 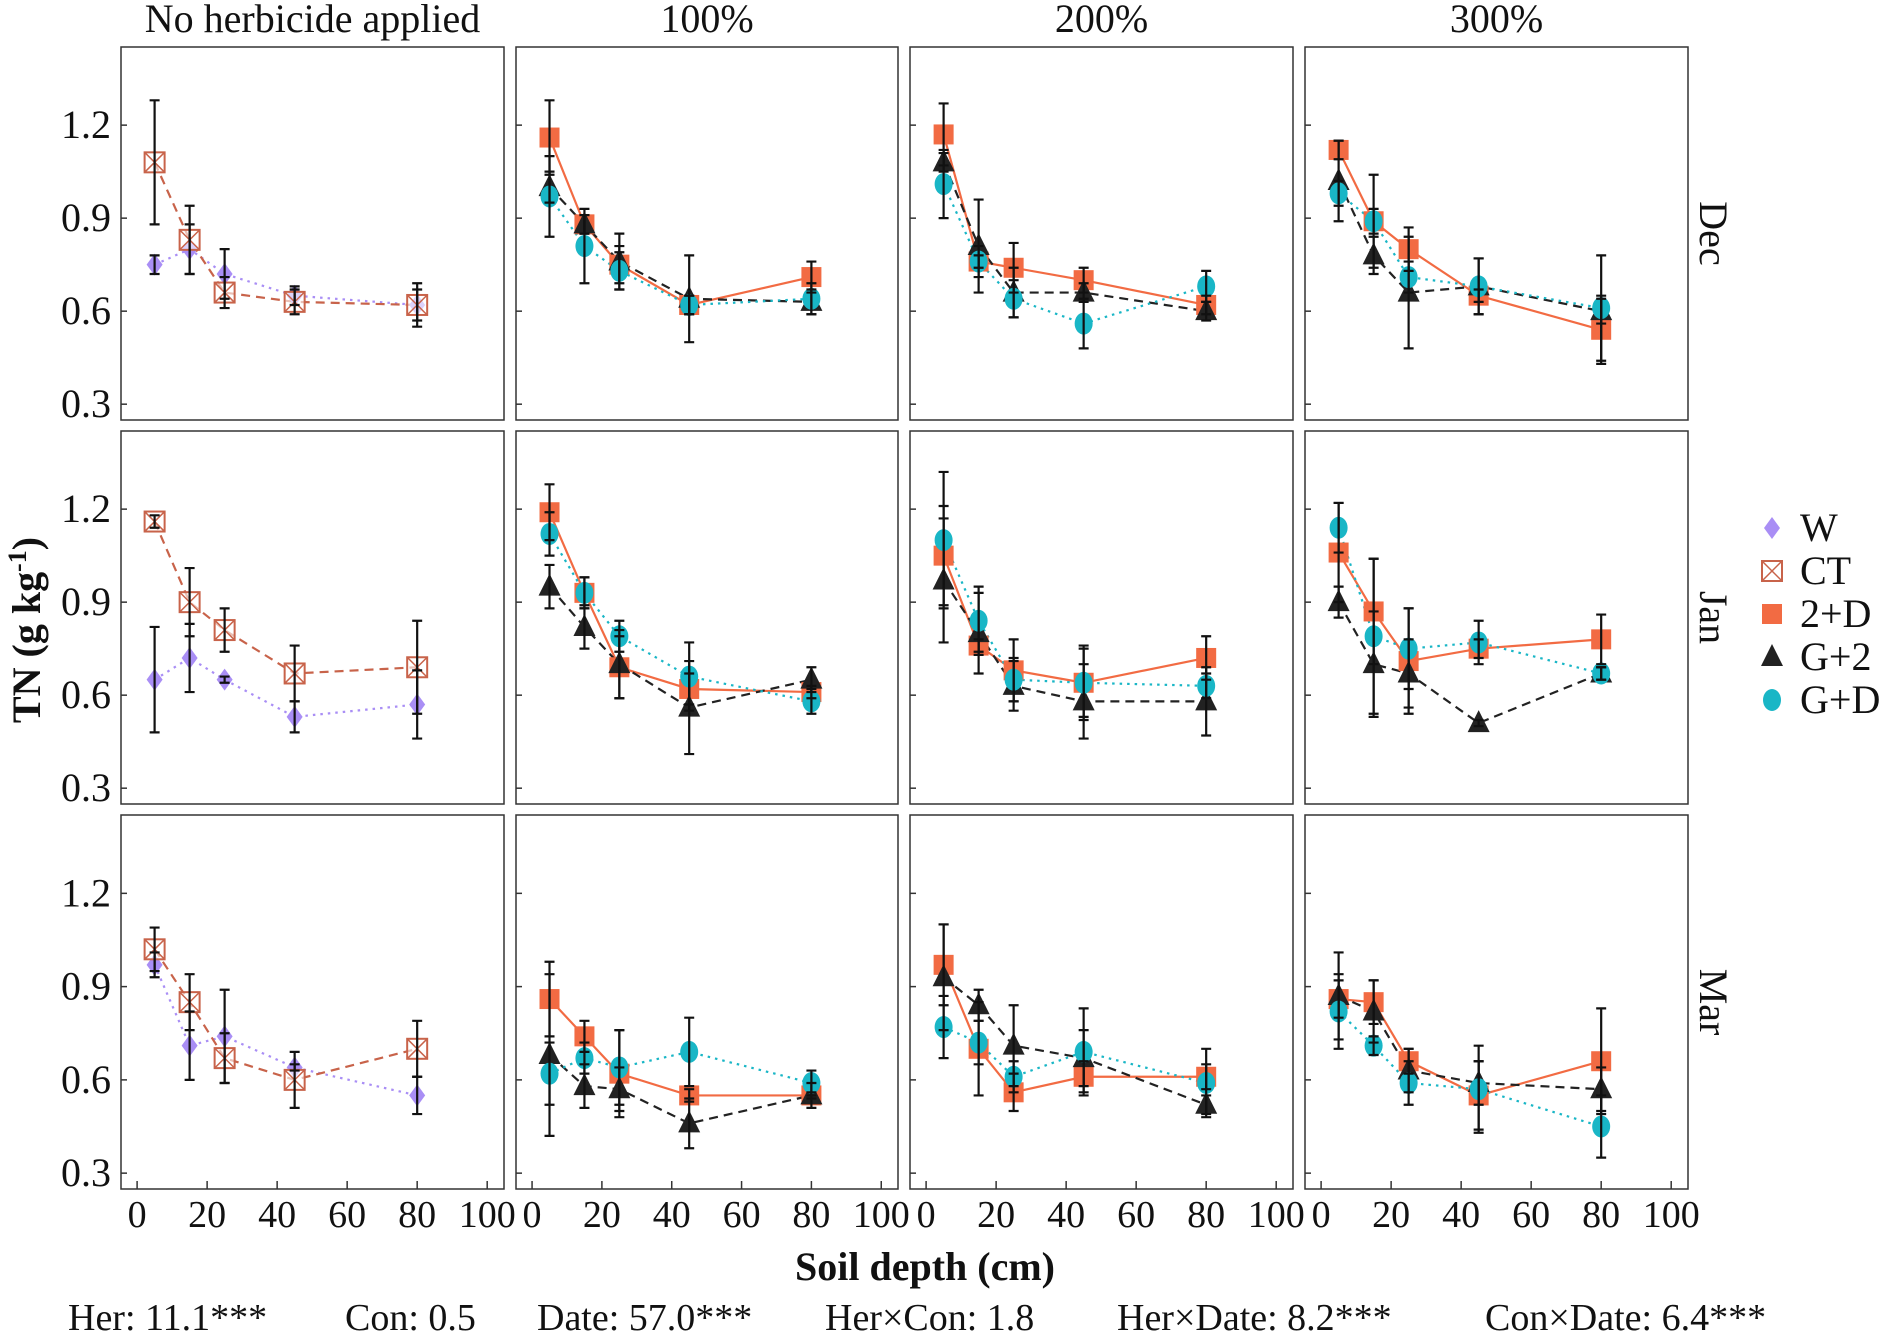 What do you see at coordinates (1772, 571) in the screenshot?
I see `legend-marker-CT` at bounding box center [1772, 571].